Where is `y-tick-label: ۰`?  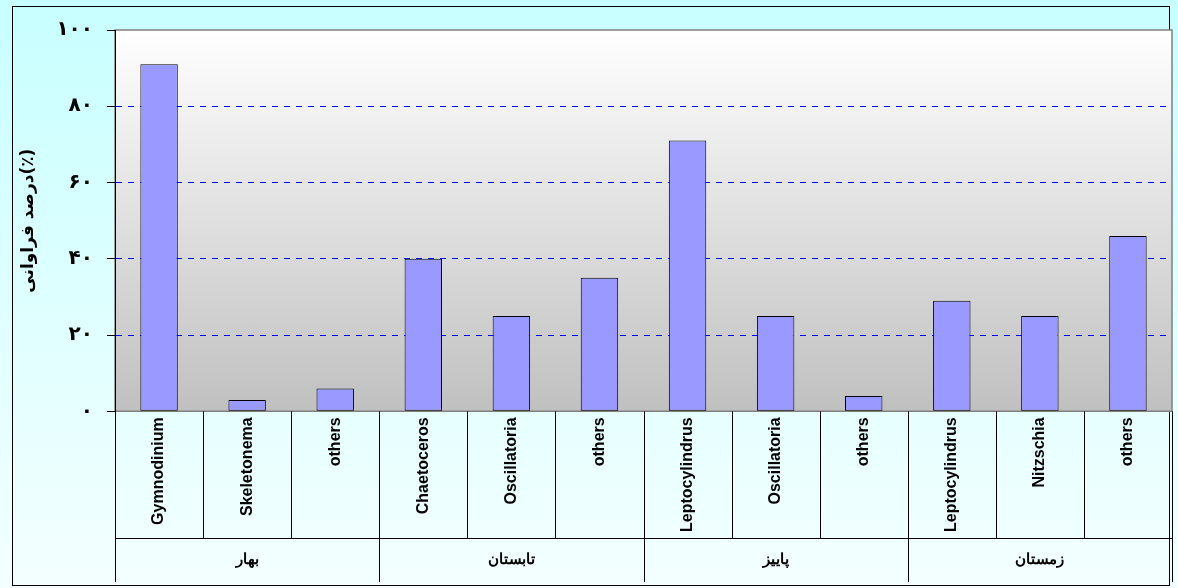
y-tick-label: ۰ is located at coordinates (87, 409).